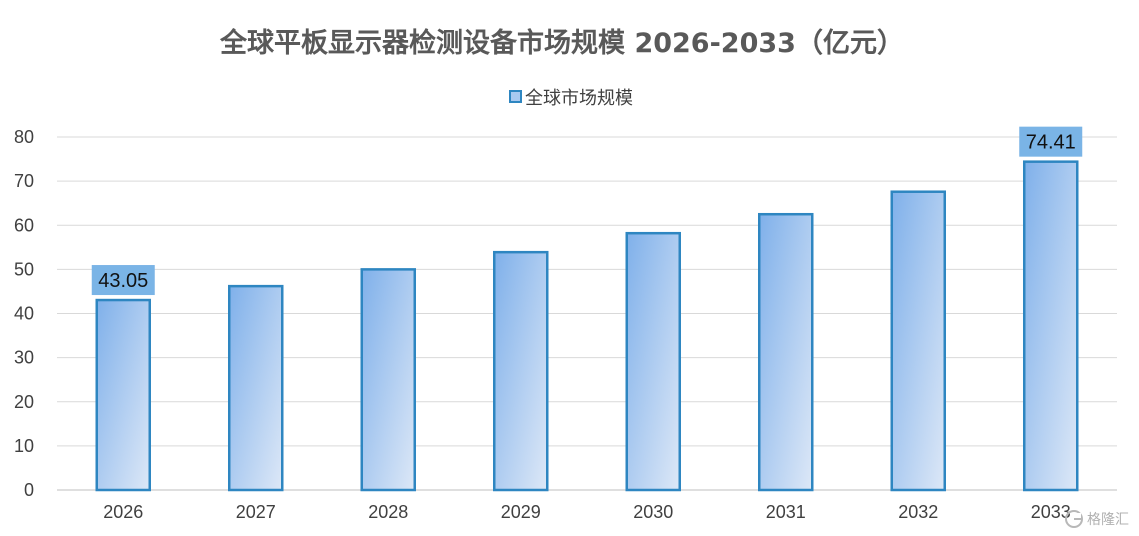 This screenshot has width=1139, height=536. I want to click on watermark: 格隆汇, so click(1097, 519).